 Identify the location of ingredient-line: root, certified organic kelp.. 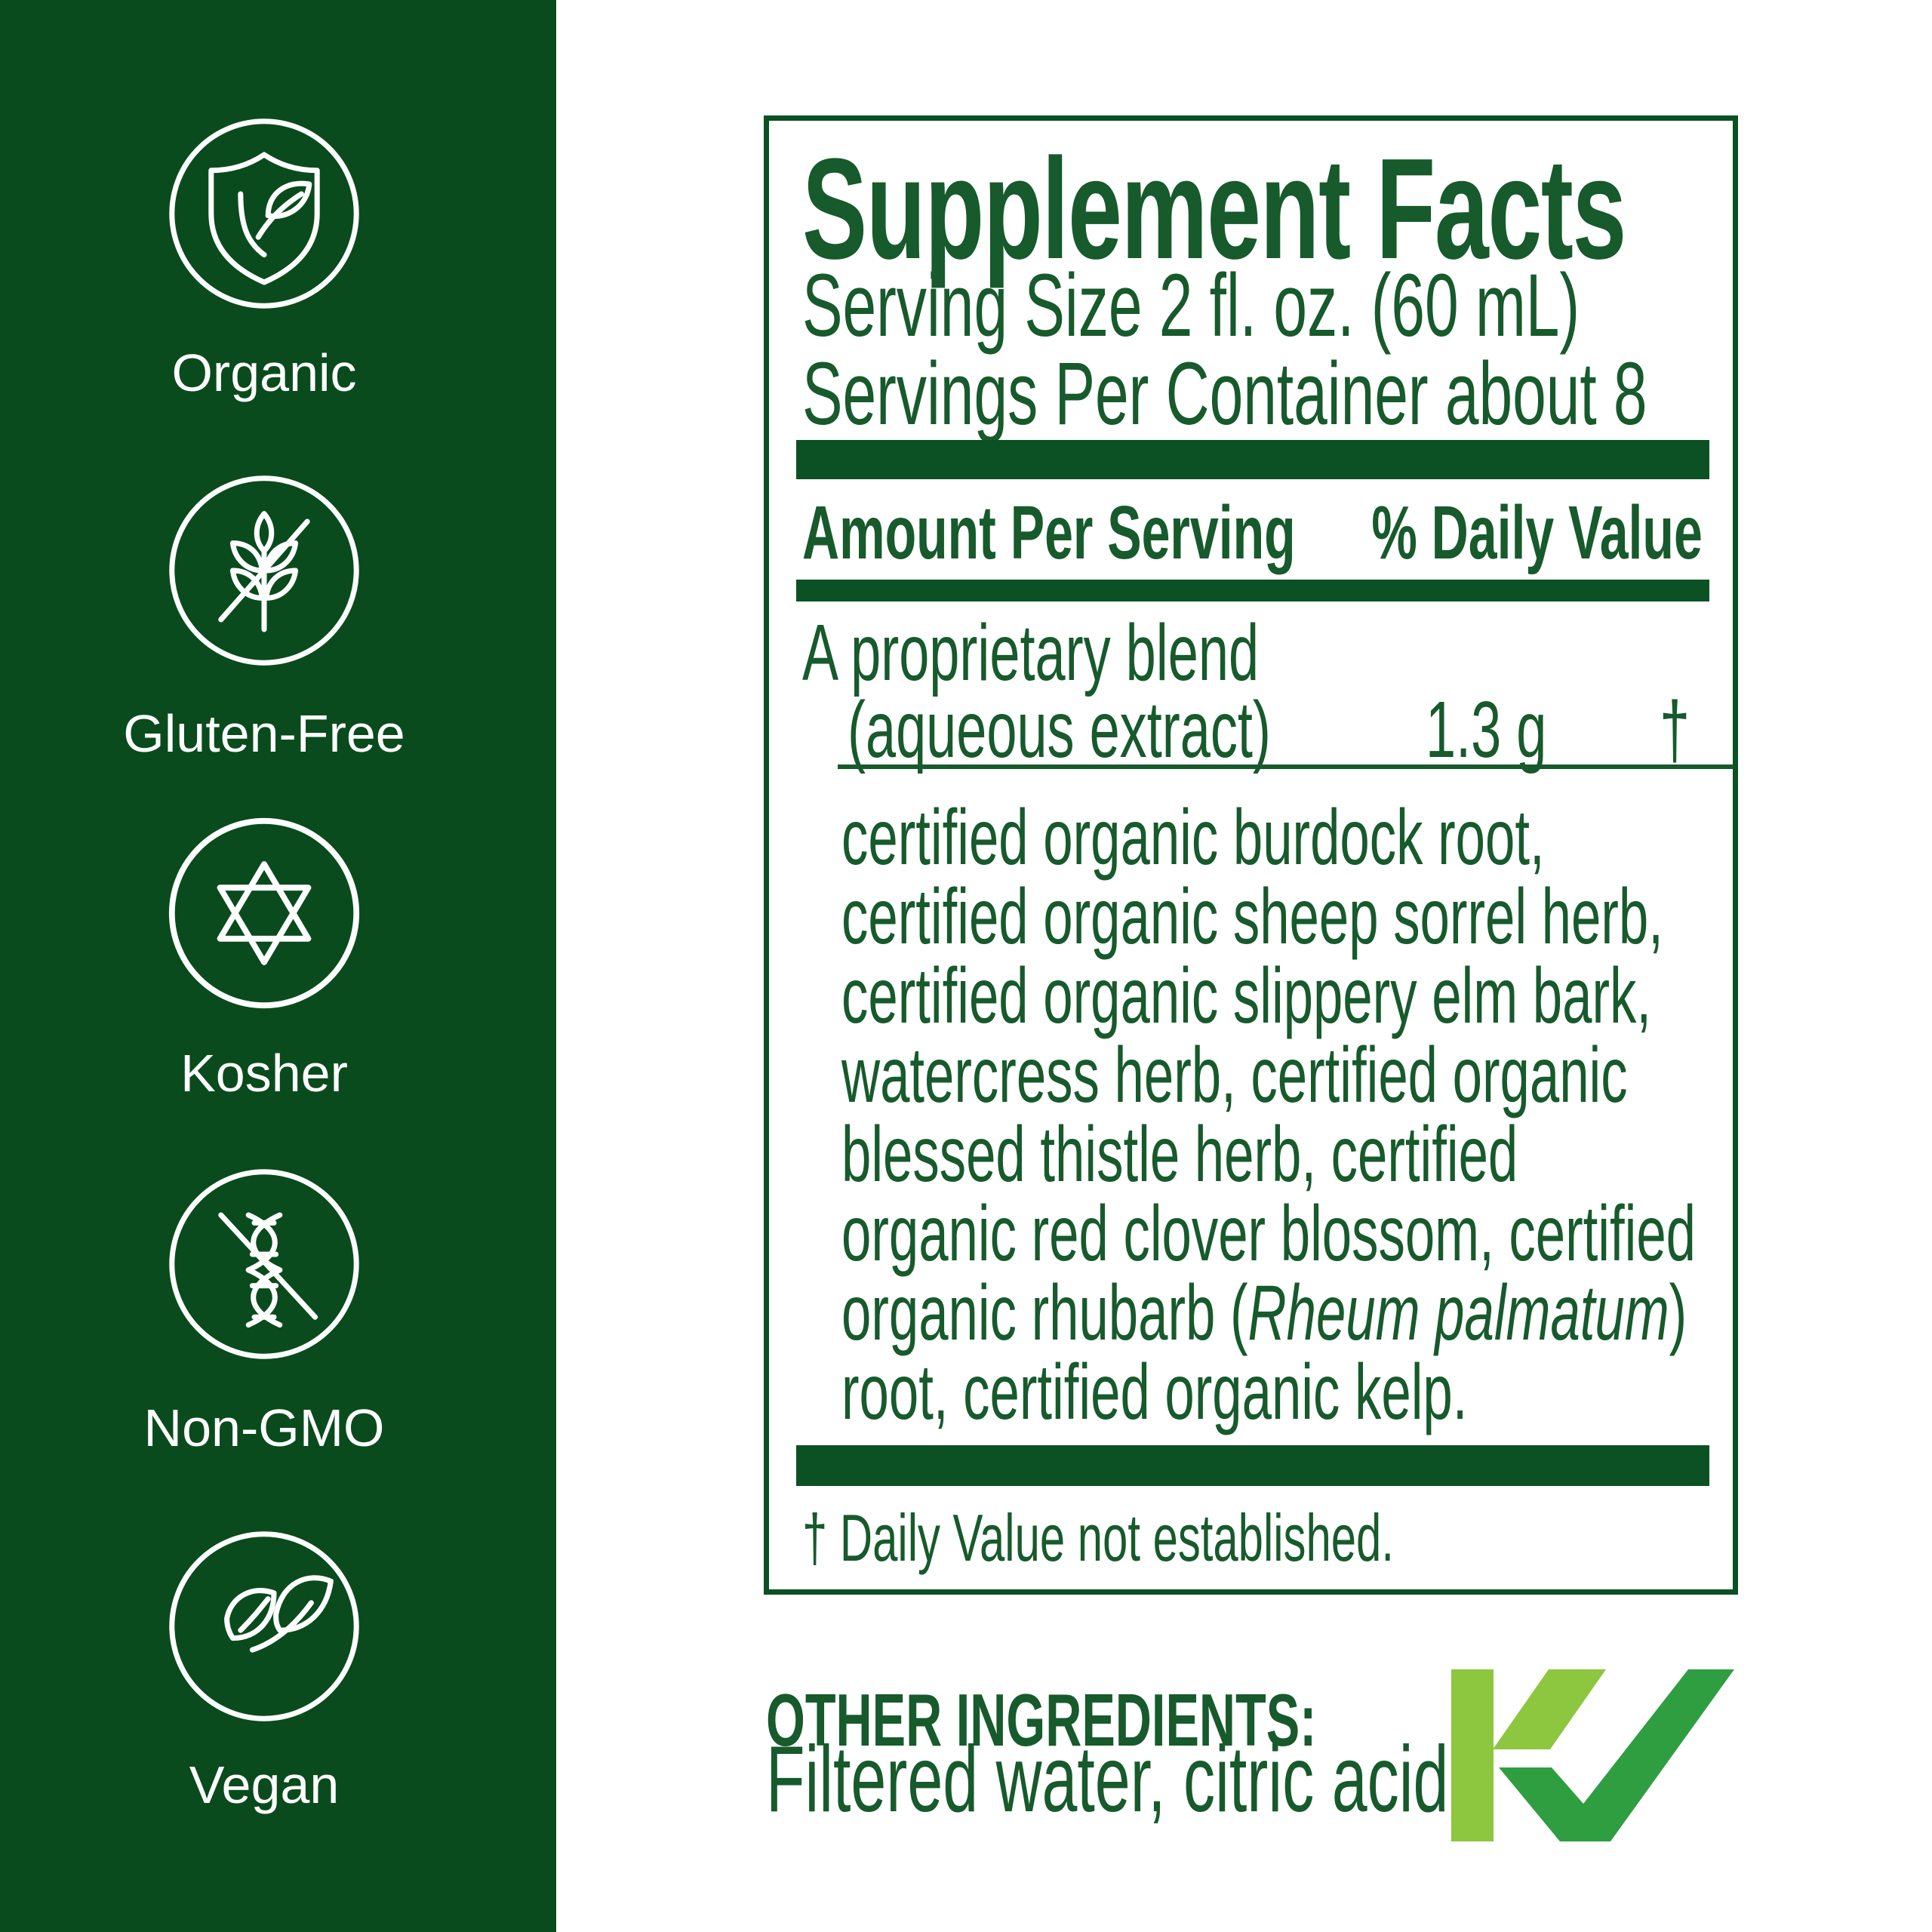
(1154, 1392).